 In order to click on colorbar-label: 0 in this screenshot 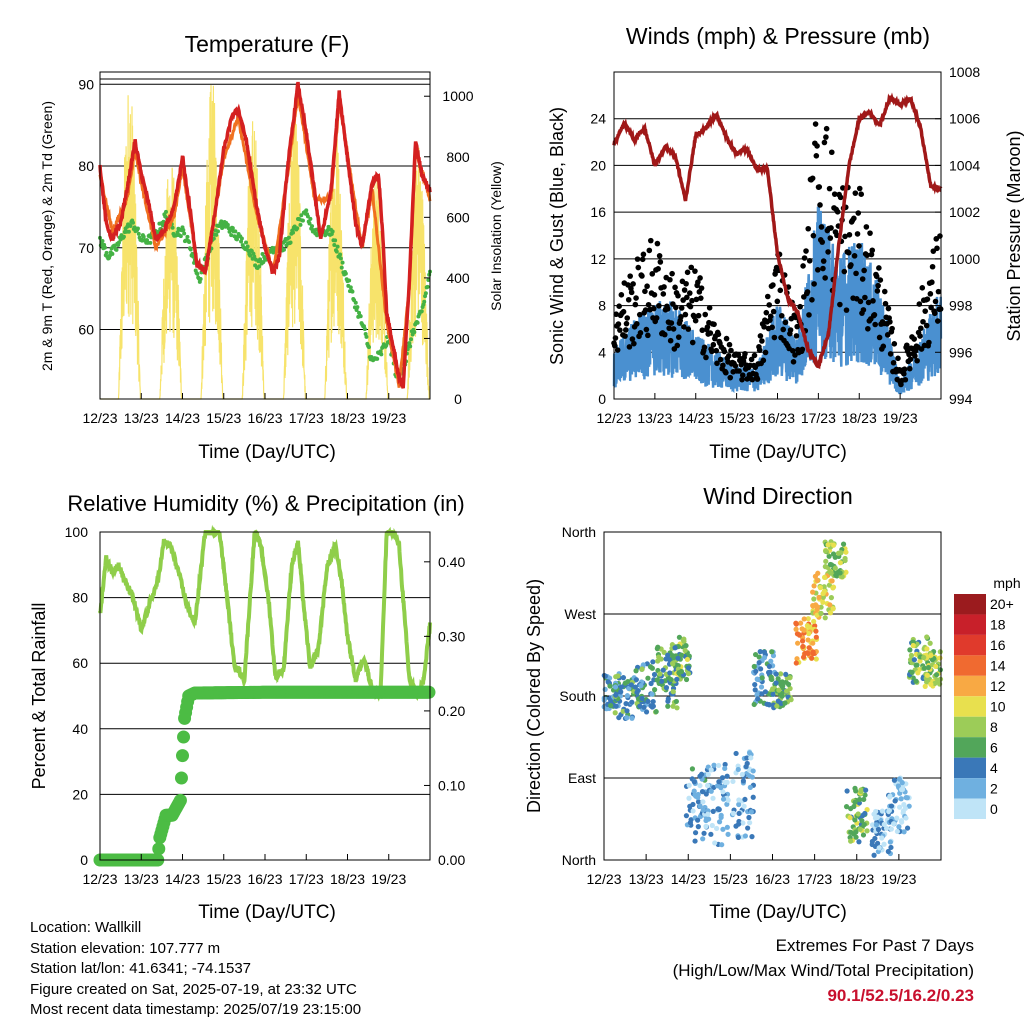, I will do `click(994, 809)`.